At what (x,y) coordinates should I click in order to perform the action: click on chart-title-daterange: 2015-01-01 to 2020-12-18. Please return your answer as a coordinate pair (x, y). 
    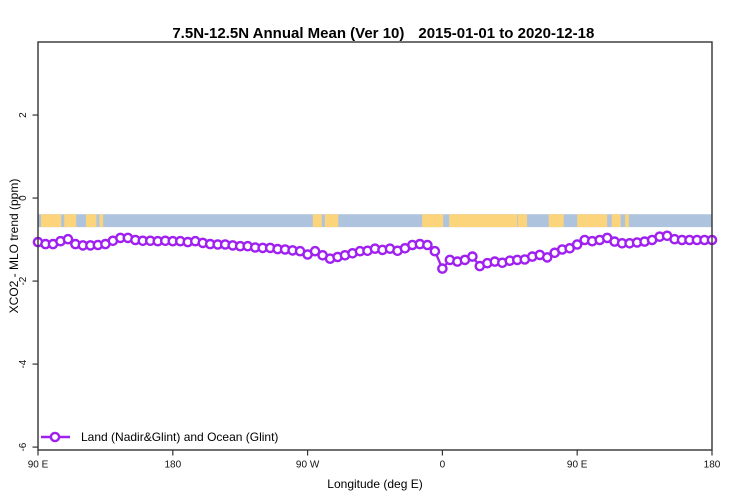
    Looking at the image, I should click on (506, 33).